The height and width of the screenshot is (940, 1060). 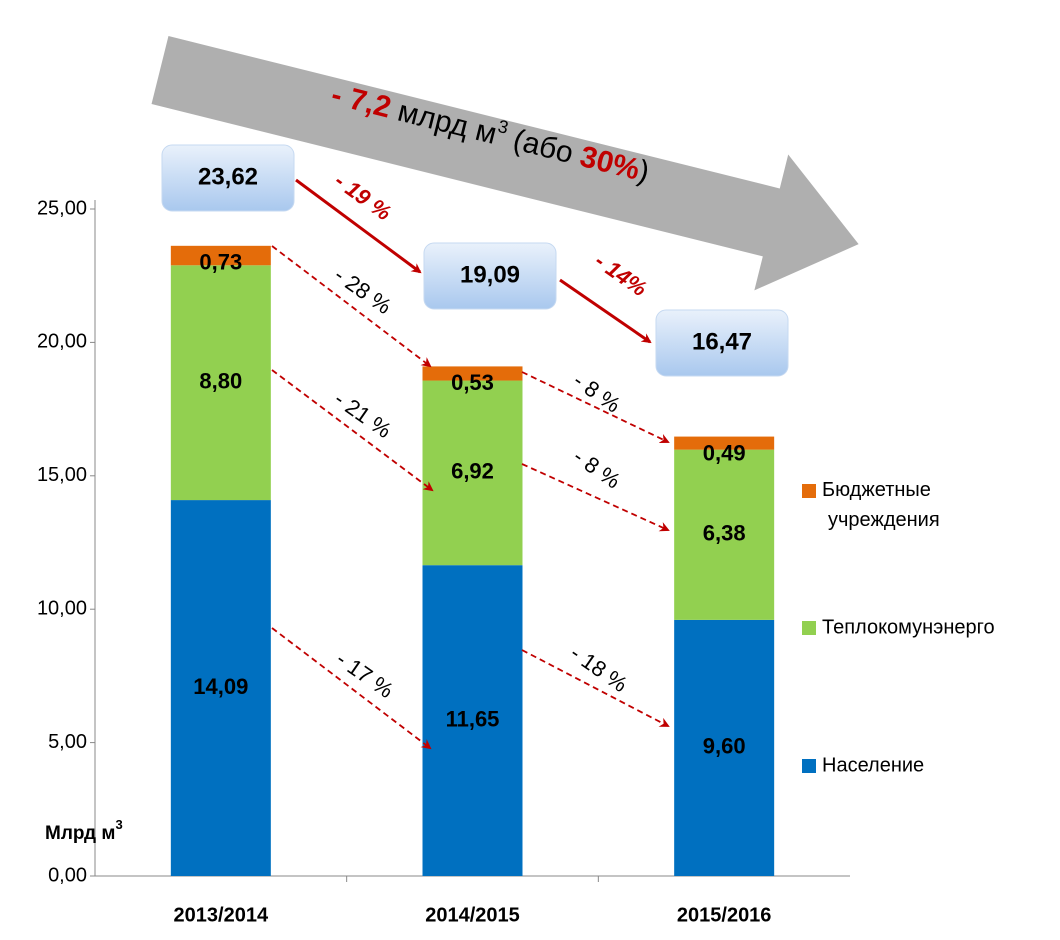 I want to click on segment-change: - 18 %, so click(x=599, y=668).